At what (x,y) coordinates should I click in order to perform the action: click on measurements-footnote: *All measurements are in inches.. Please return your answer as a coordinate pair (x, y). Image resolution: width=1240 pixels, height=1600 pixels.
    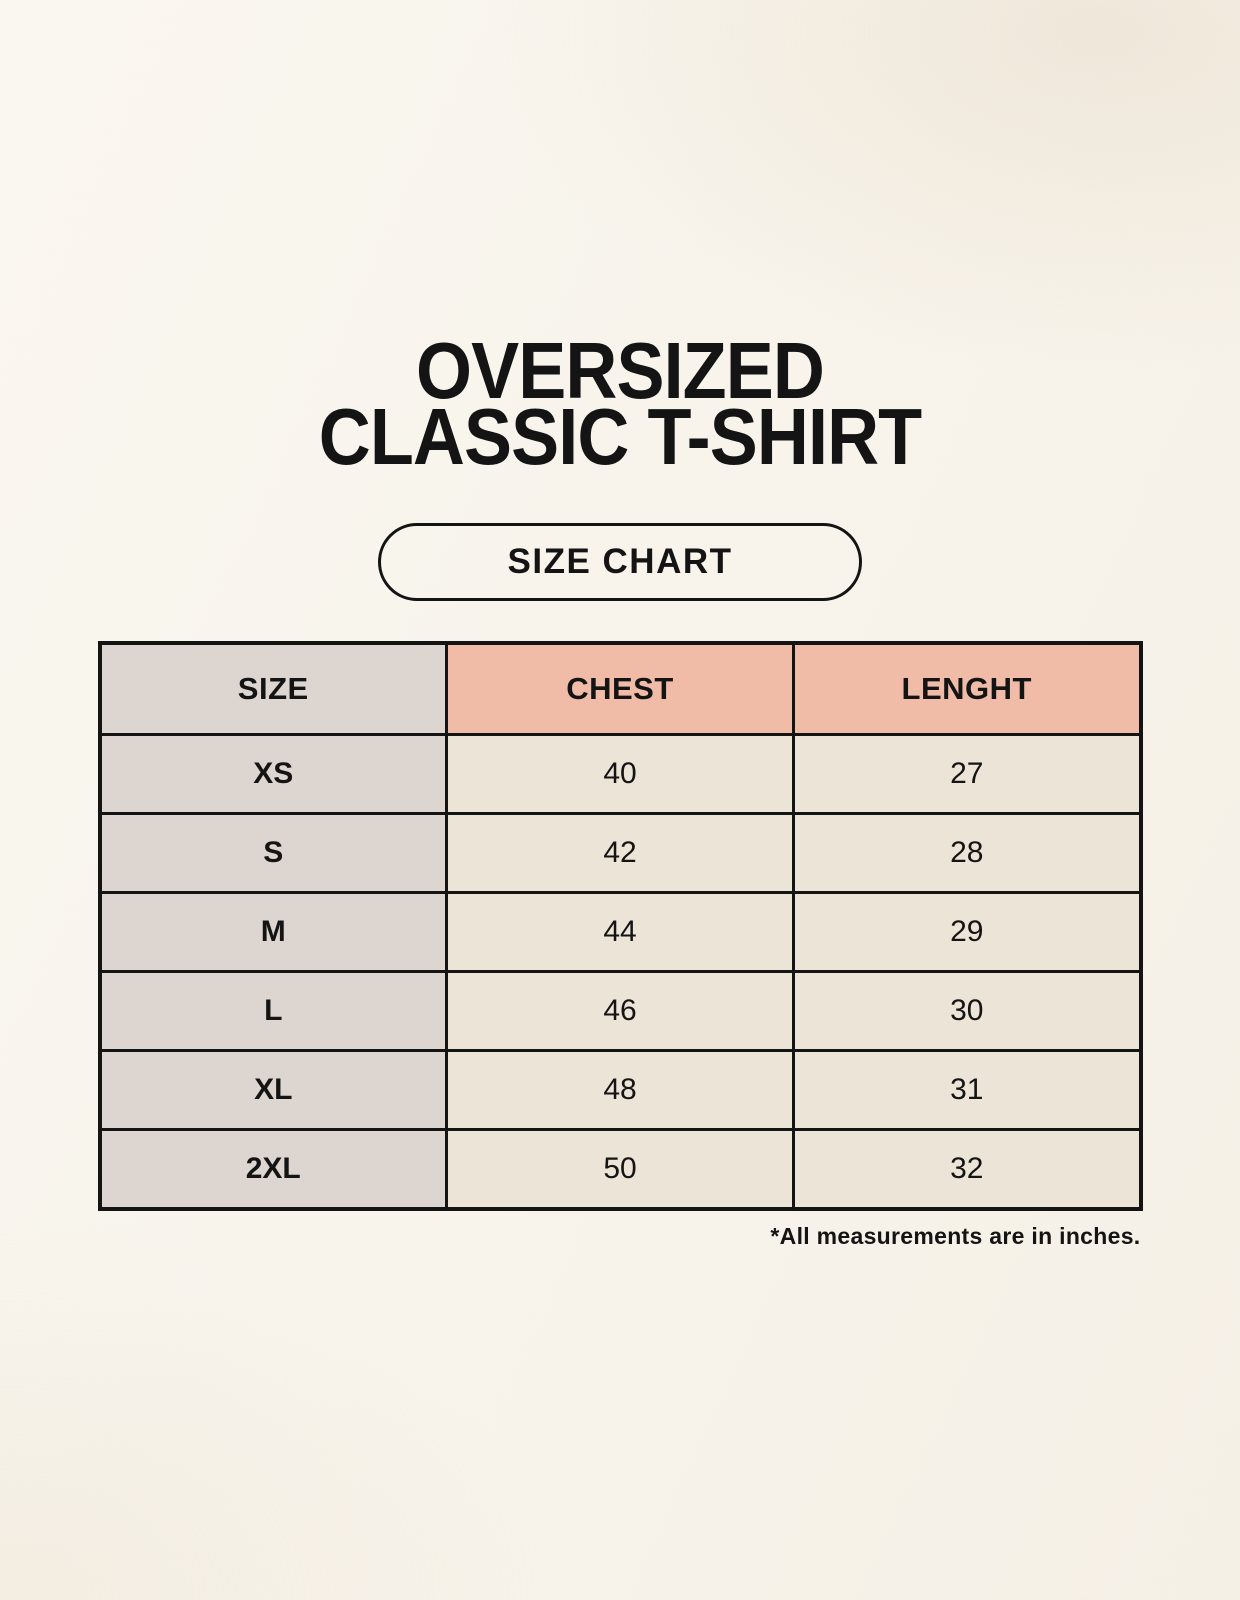
    Looking at the image, I should click on (955, 1235).